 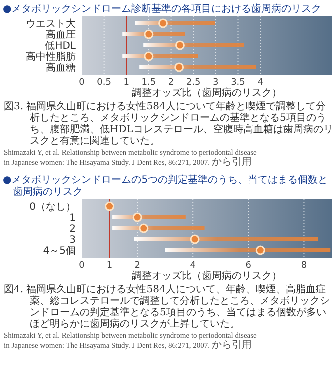 I want to click on y-tick-label: 高血糖, so click(x=61, y=68).